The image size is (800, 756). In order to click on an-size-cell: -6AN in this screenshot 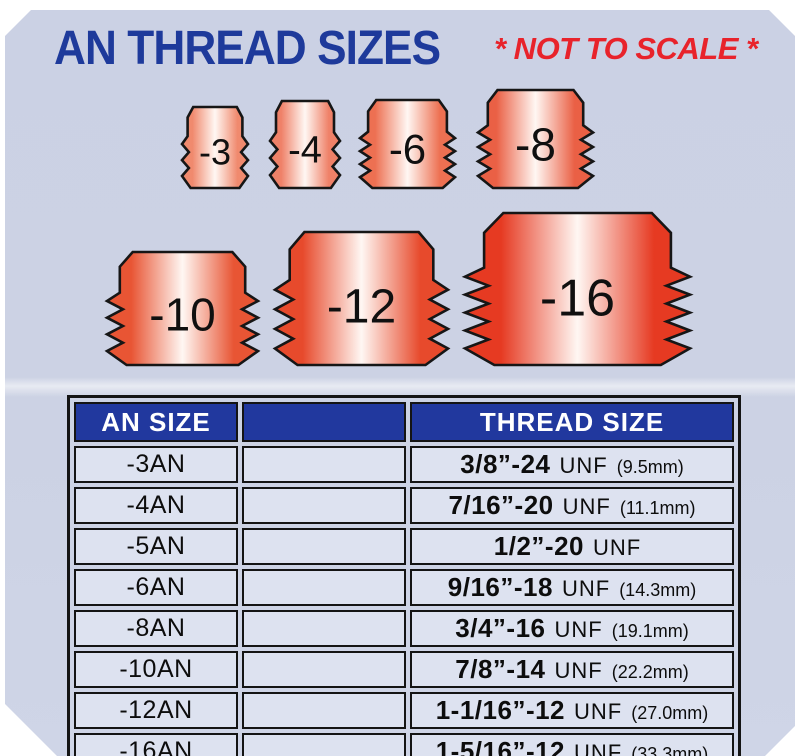, I will do `click(156, 587)`.